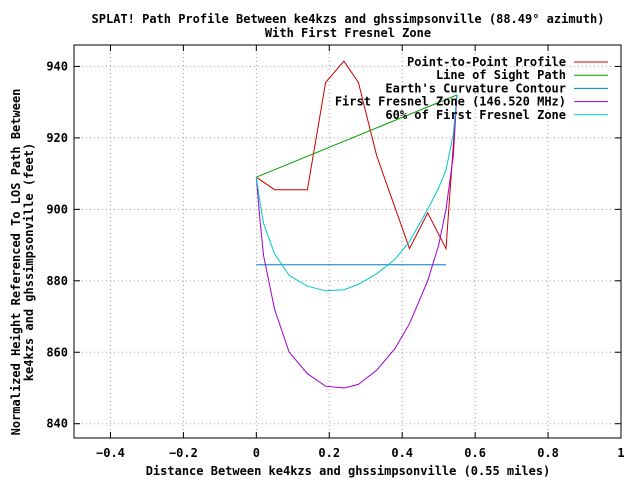 The height and width of the screenshot is (484, 640). Describe the element at coordinates (402, 453) in the screenshot. I see `x-tick-label: 0.4` at that location.